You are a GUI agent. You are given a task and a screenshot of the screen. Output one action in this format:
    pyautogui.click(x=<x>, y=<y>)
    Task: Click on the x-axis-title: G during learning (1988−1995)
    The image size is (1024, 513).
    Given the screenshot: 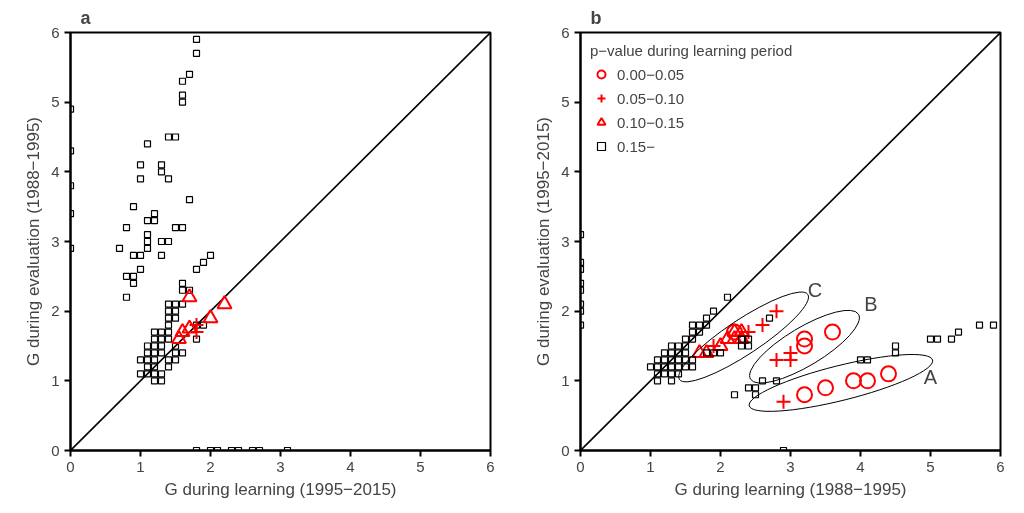 What is the action you would take?
    pyautogui.click(x=790, y=489)
    